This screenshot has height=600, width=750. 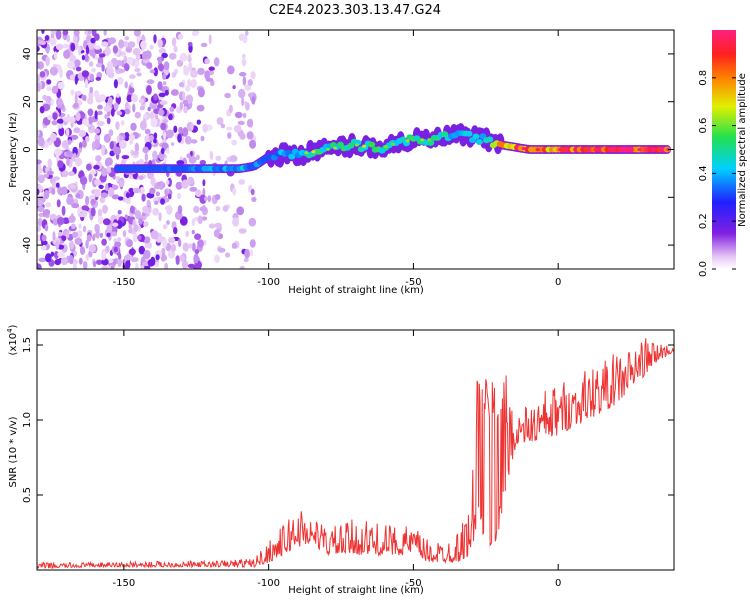 What do you see at coordinates (27, 420) in the screenshot?
I see `y-tick-label: 1.0` at bounding box center [27, 420].